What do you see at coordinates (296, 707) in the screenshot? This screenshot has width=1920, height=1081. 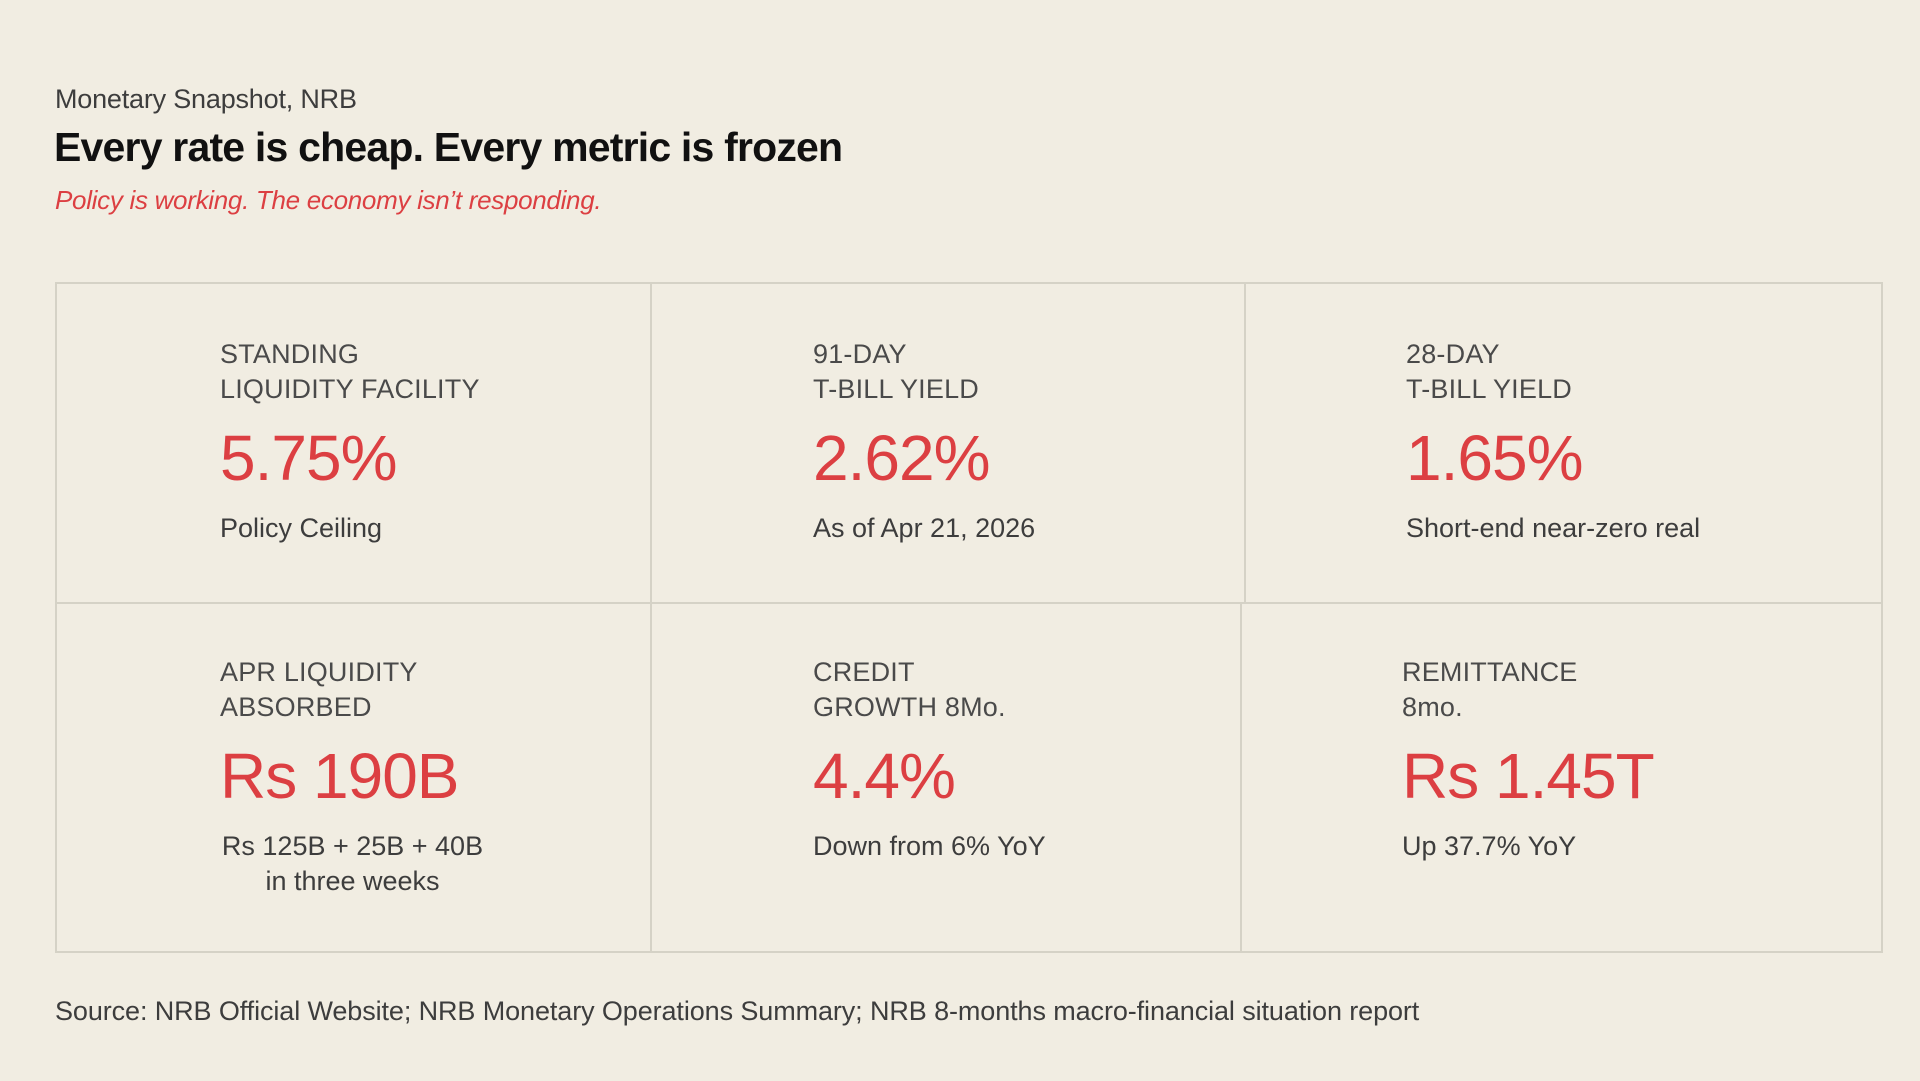 I see `metric-label: ABSORBED` at bounding box center [296, 707].